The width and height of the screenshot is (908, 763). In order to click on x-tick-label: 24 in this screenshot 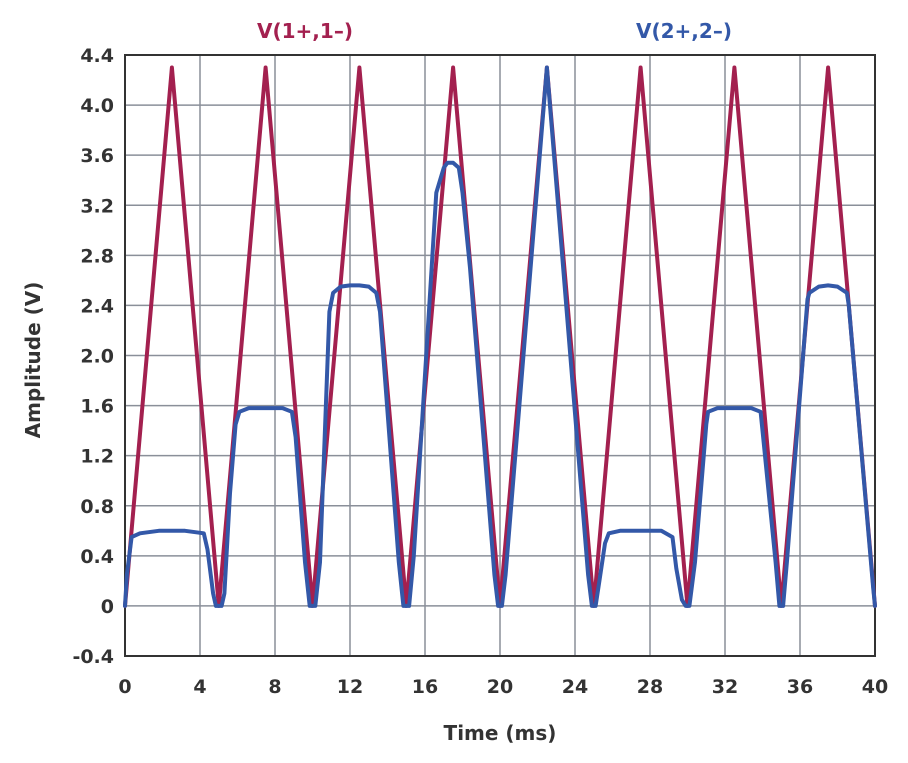, I will do `click(575, 687)`.